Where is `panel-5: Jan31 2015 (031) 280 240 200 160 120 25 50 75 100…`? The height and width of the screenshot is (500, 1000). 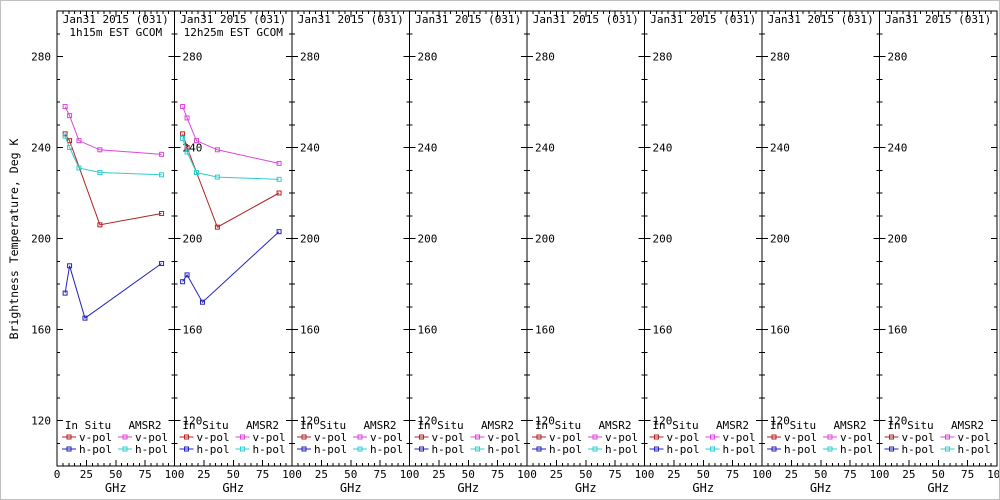
panel-5: Jan31 2015 (031) 280 240 200 160 120 25 50 75 100… is located at coordinates (590, 252).